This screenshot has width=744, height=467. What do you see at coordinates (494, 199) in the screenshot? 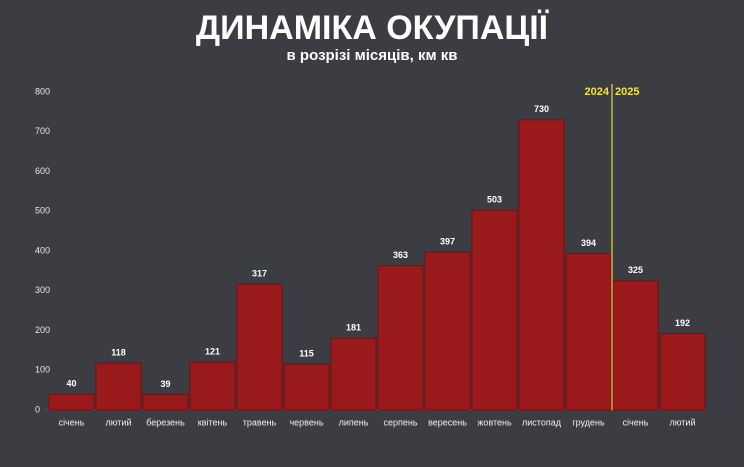
I see `value-label: 503` at bounding box center [494, 199].